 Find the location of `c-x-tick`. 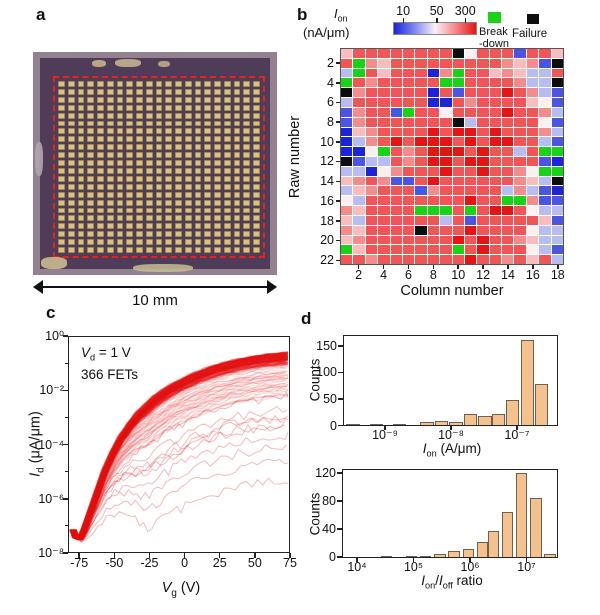

c-x-tick is located at coordinates (184, 555).